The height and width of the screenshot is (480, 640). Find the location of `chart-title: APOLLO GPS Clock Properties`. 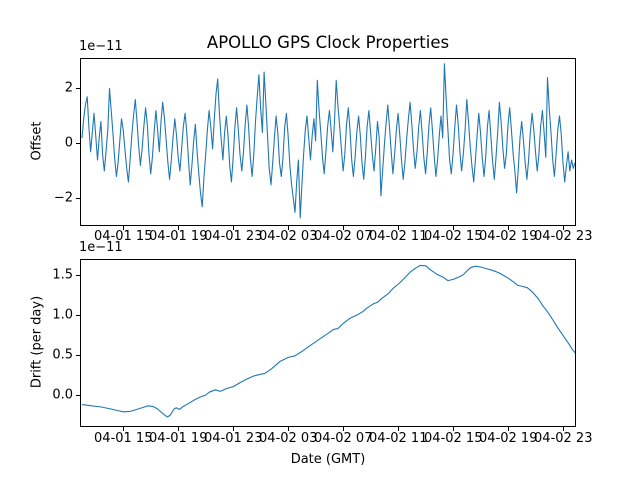

chart-title: APOLLO GPS Clock Properties is located at coordinates (328, 42).